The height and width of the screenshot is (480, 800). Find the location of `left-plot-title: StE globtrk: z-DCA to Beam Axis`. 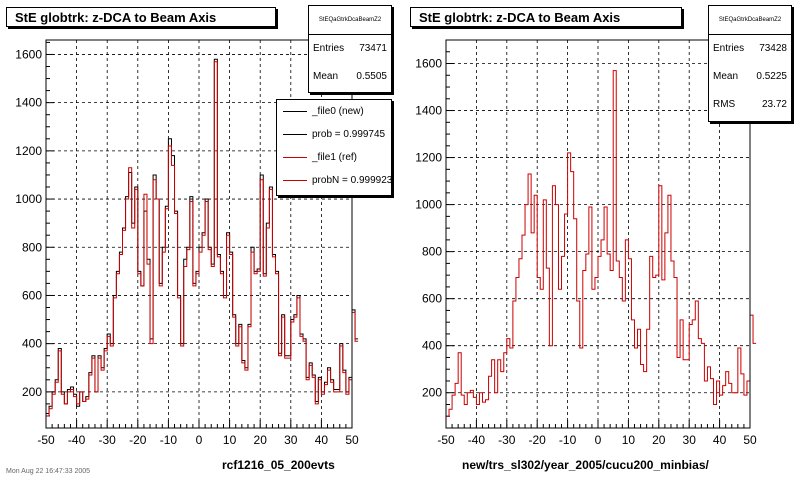

left-plot-title: StE globtrk: z-DCA to Beam Axis is located at coordinates (141, 17).